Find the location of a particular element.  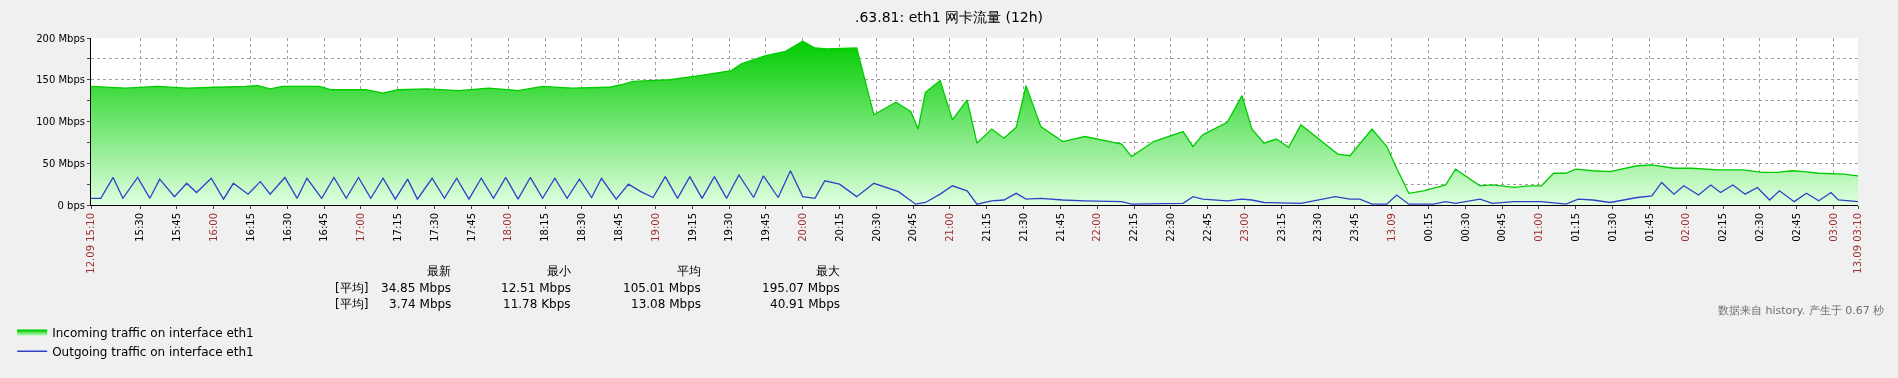

x-tick-label: 01:45 is located at coordinates (1649, 227).